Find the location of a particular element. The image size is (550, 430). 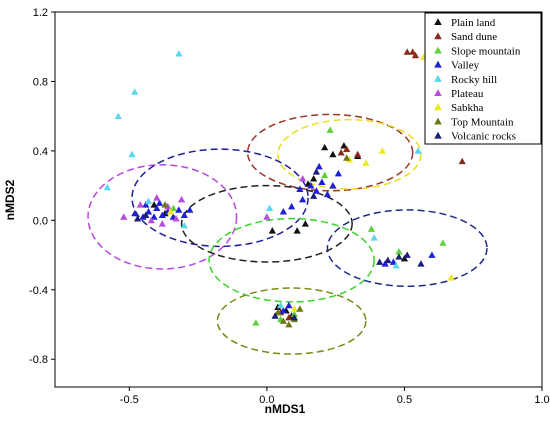

x-tick-label: 0.0 is located at coordinates (266, 400).